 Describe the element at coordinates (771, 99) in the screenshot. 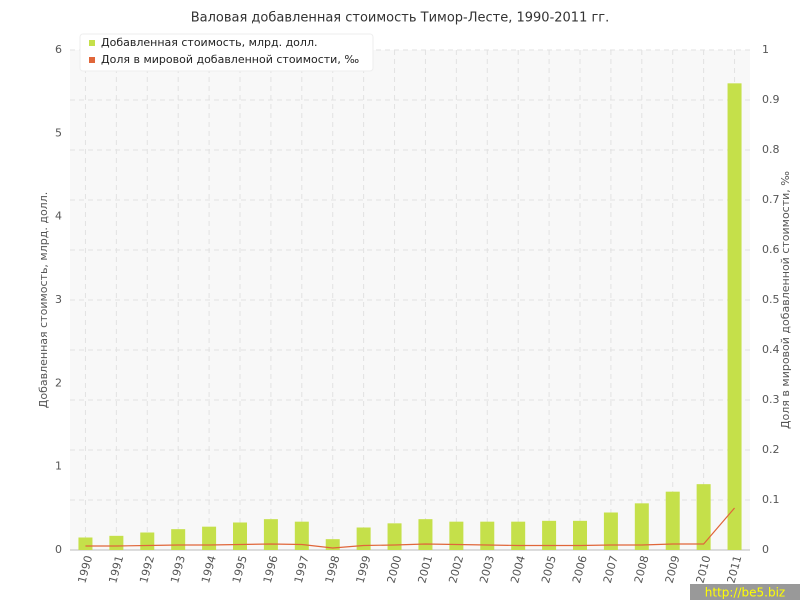

I see `y2-tick-label: 0.9` at that location.